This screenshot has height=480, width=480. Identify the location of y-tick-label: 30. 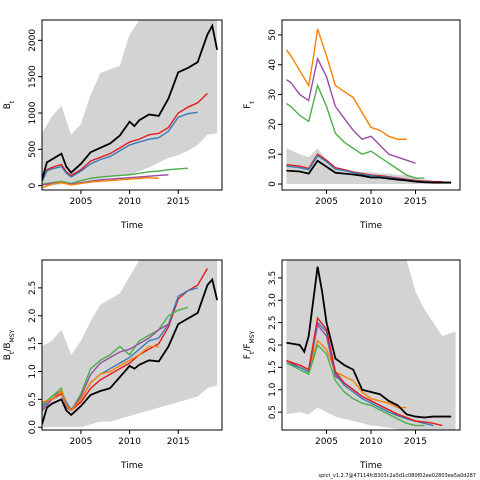
(273, 95).